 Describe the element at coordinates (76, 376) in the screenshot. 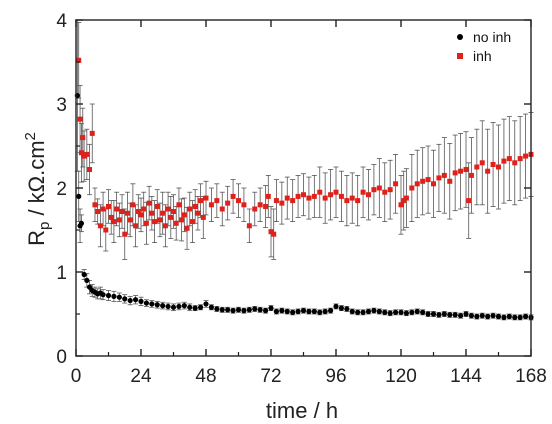

I see `x-tick-label: 0` at that location.